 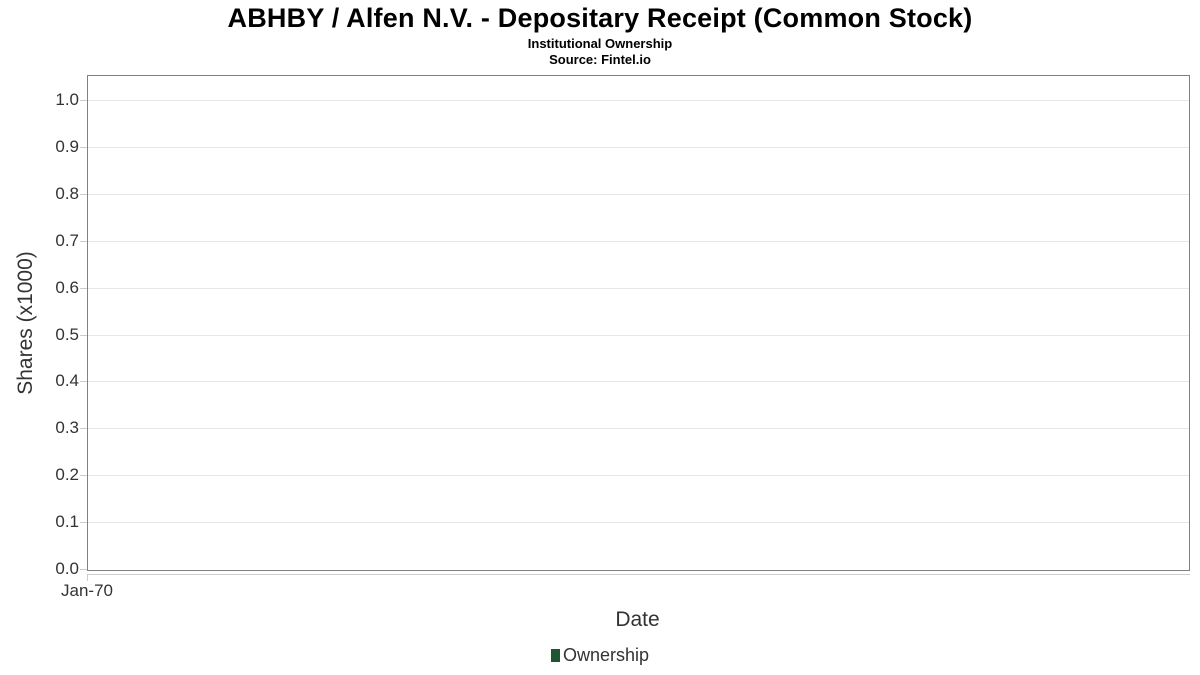 What do you see at coordinates (67, 334) in the screenshot?
I see `y-tick-label: 0.5` at bounding box center [67, 334].